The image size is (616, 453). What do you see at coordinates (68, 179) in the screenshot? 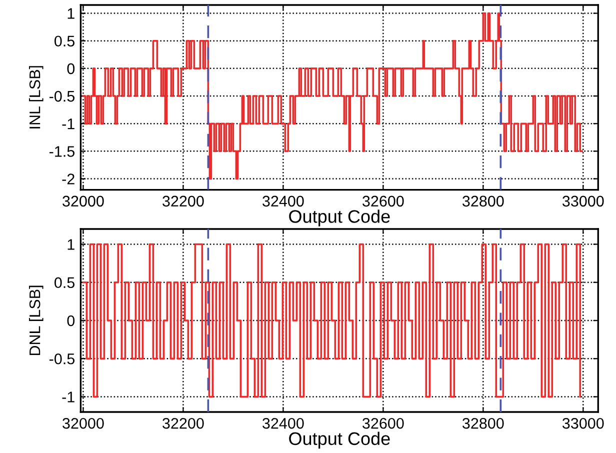
I see `y-tick-label: -2` at bounding box center [68, 179].